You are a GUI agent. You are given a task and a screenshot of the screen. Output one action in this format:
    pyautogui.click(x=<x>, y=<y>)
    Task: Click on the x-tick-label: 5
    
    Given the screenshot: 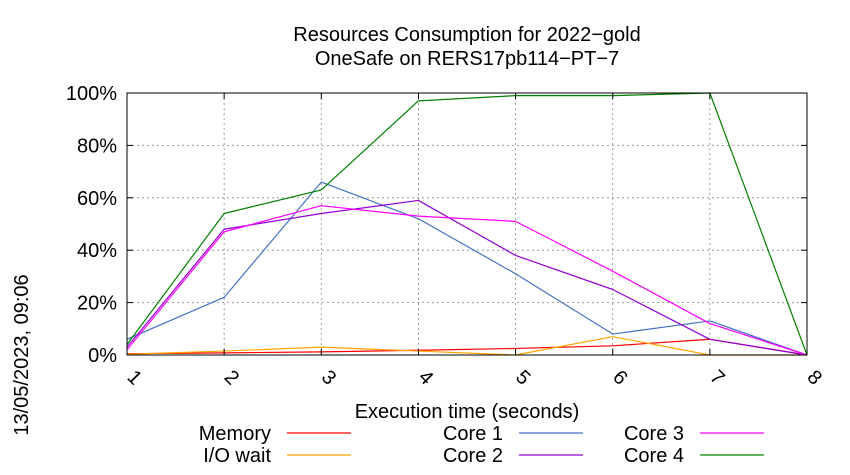 What is the action you would take?
    pyautogui.click(x=522, y=377)
    